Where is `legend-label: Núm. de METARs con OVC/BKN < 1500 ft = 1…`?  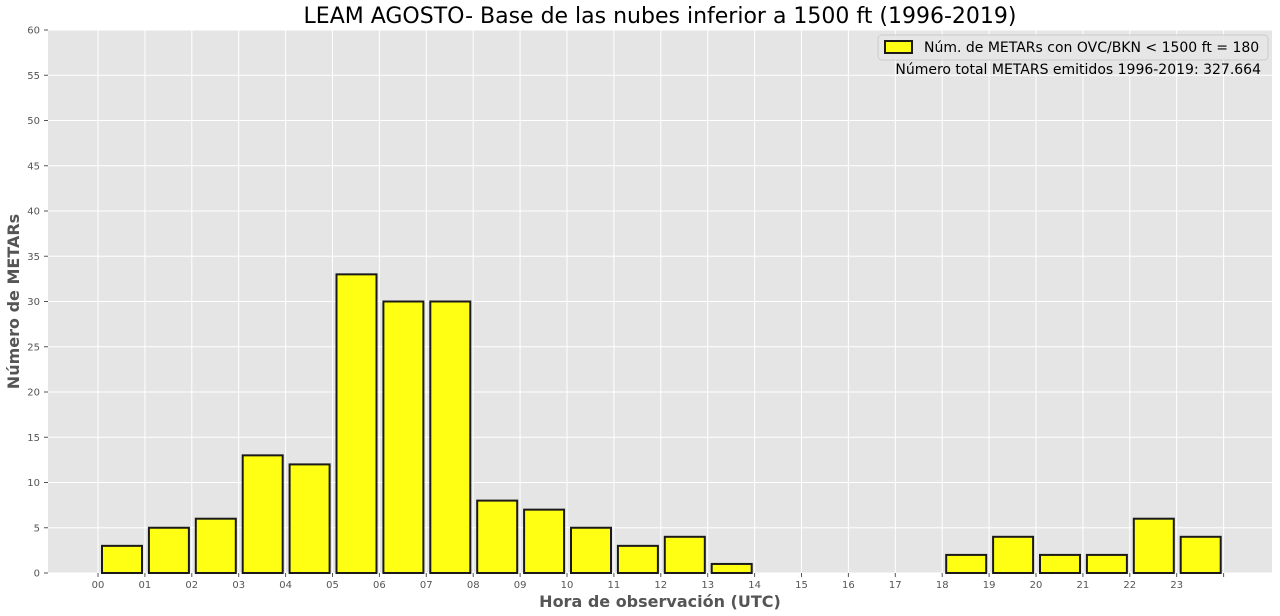 legend-label: Núm. de METARs con OVC/BKN < 1500 ft = 1… is located at coordinates (1091, 48).